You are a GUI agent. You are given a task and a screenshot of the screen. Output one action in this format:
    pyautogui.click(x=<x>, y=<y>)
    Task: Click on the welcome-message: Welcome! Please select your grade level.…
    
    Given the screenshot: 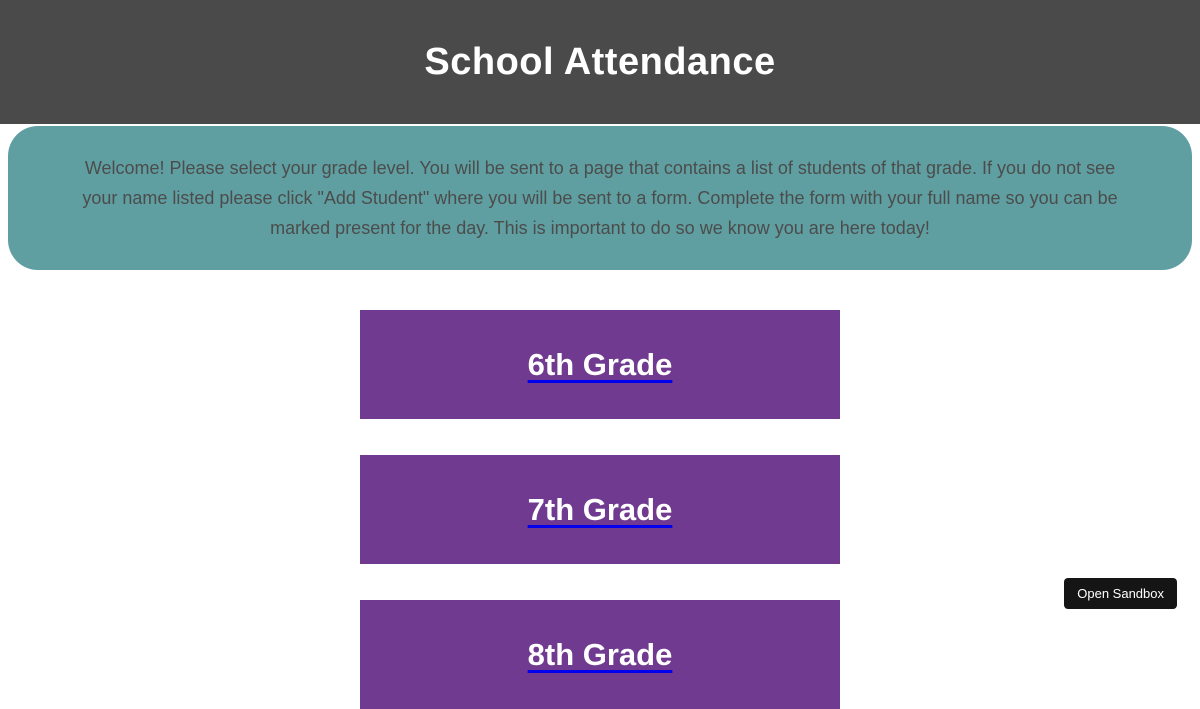 What is the action you would take?
    pyautogui.click(x=600, y=198)
    